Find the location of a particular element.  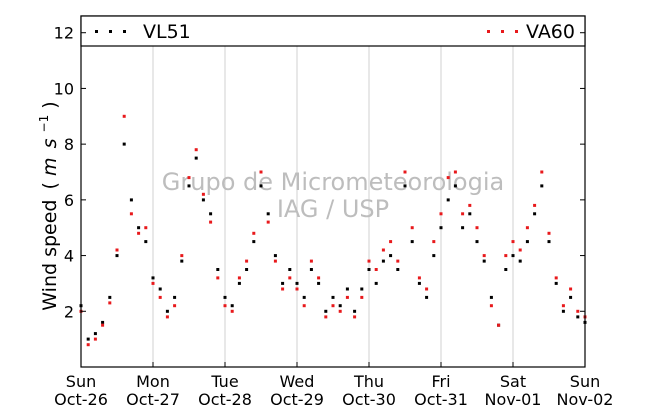

x-tick-label-day-2: Tue is located at coordinates (224, 381).